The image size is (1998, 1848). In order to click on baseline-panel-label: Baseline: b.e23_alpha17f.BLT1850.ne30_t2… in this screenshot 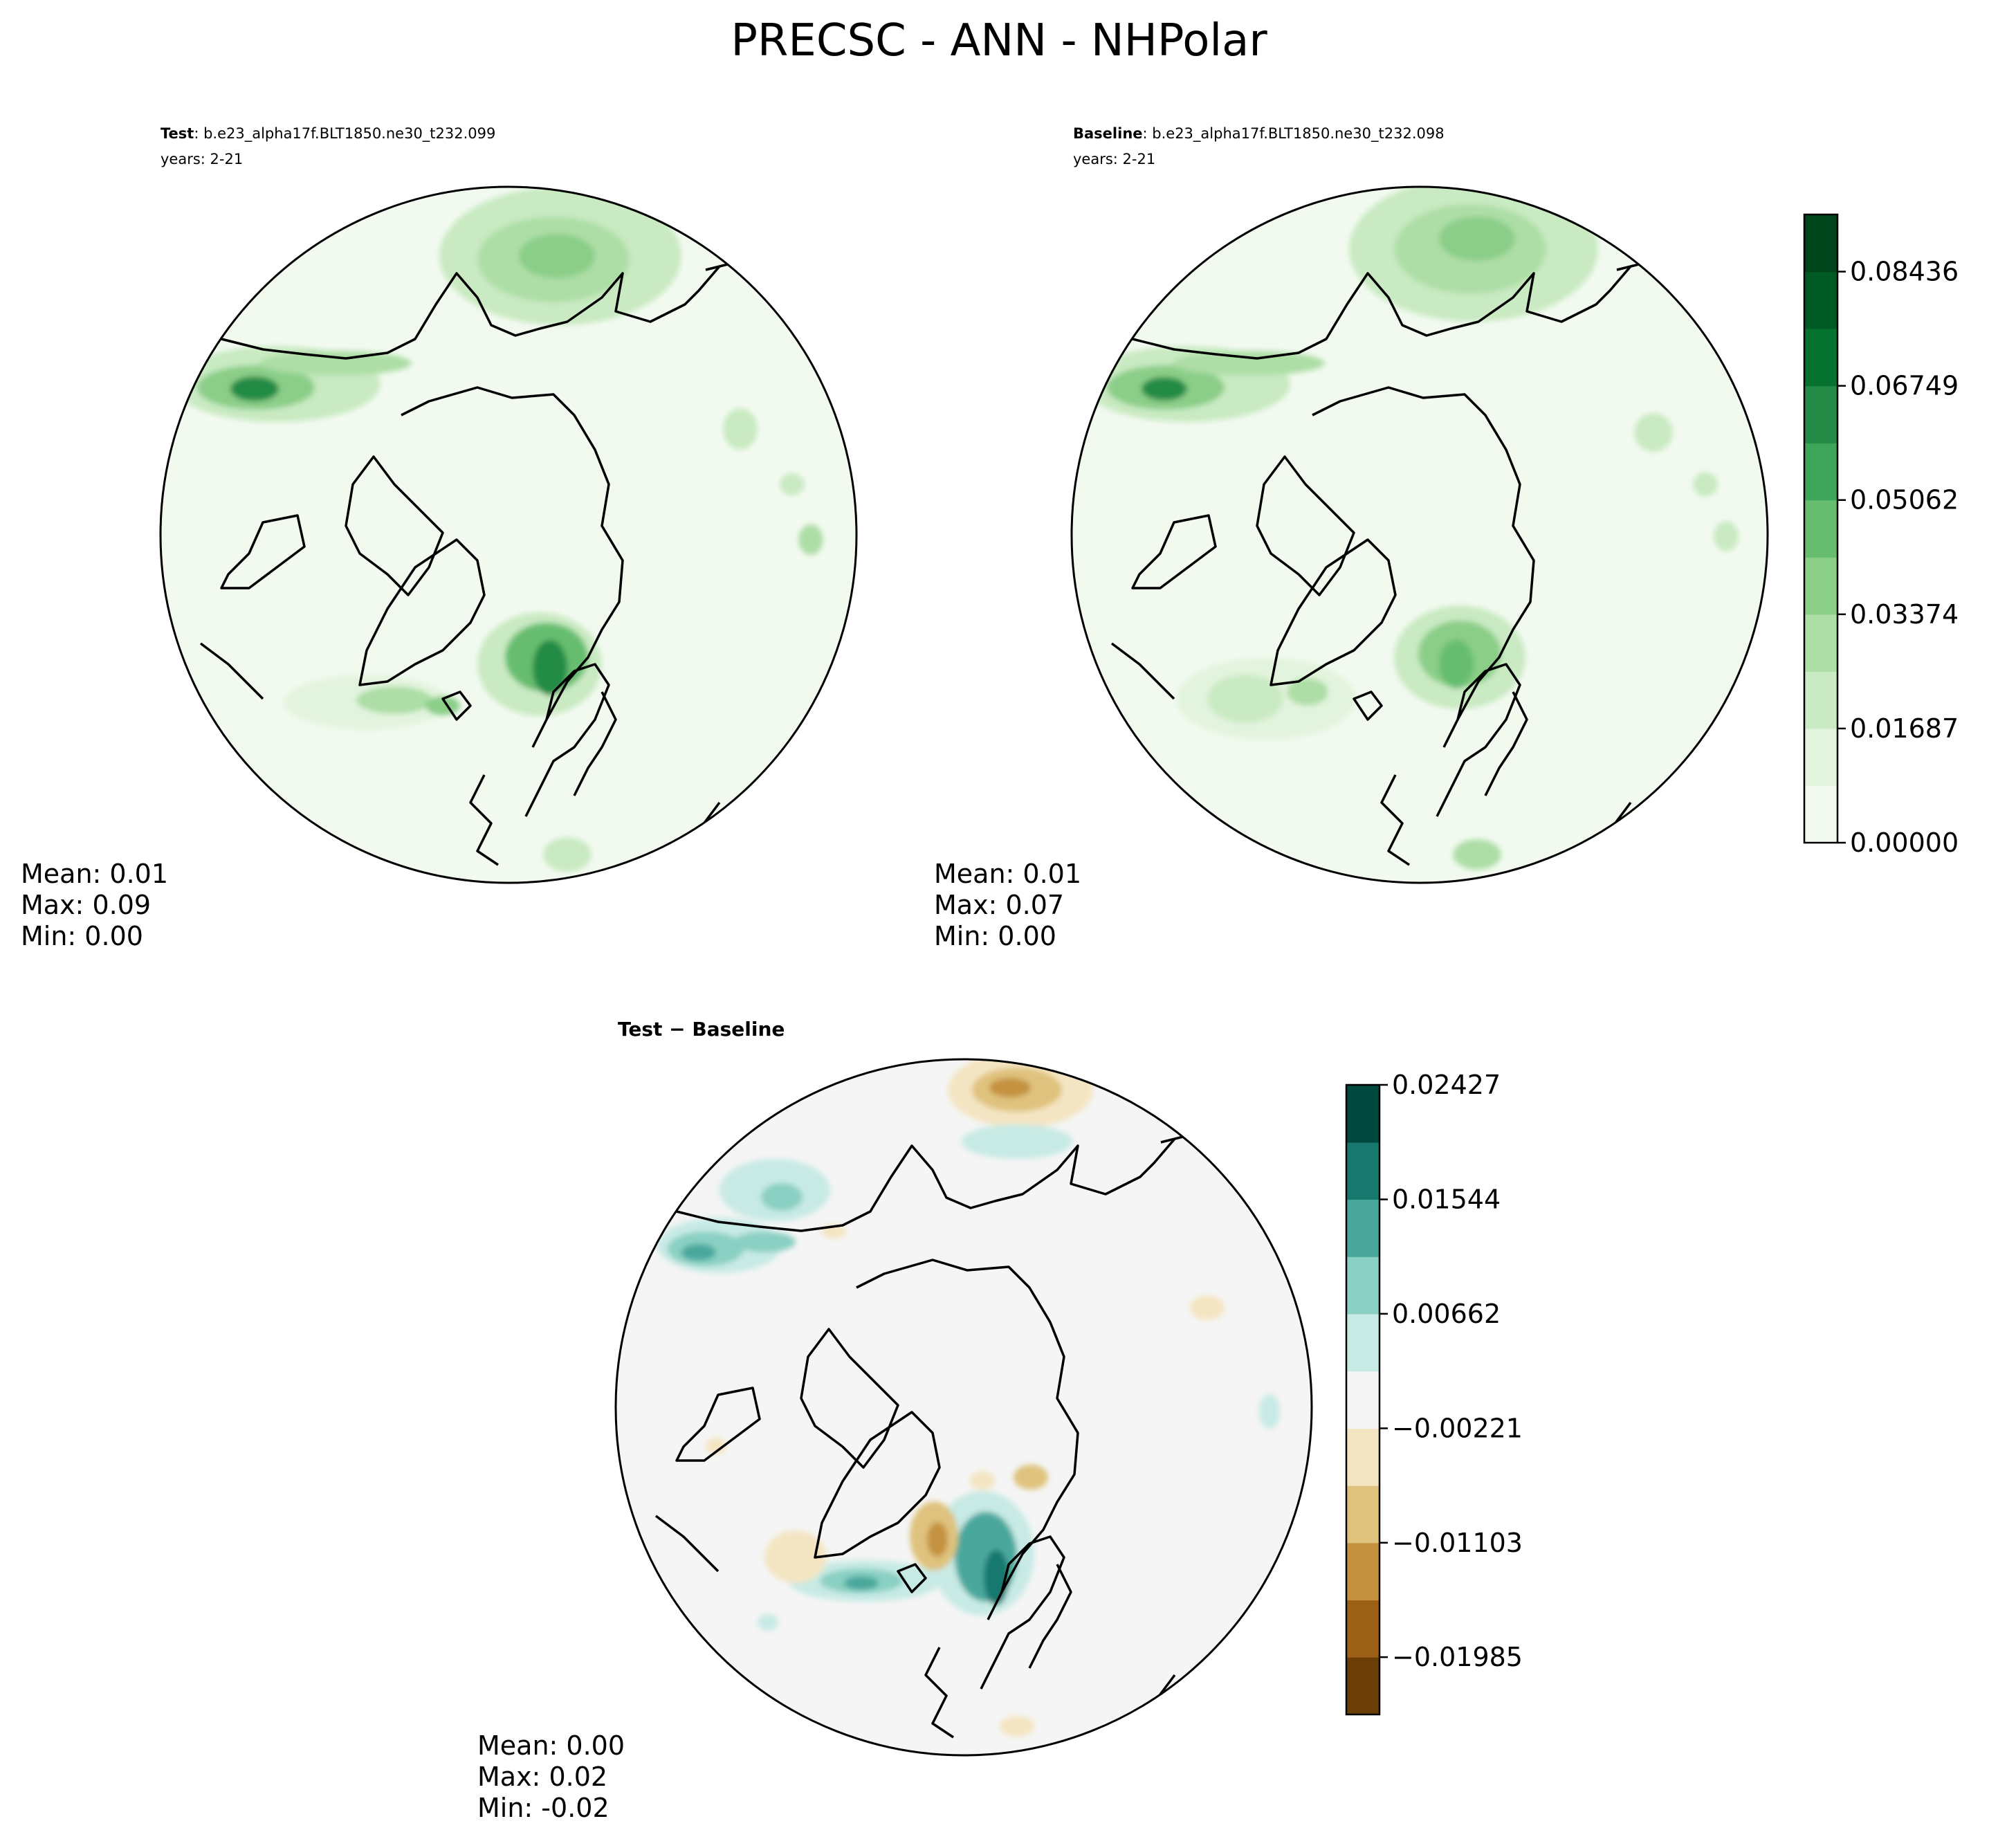, I will do `click(1259, 134)`.